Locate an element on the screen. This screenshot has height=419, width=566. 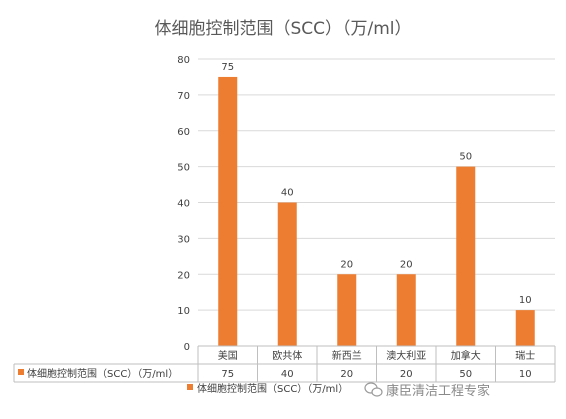
y-tick-label: 20 is located at coordinates (183, 275).